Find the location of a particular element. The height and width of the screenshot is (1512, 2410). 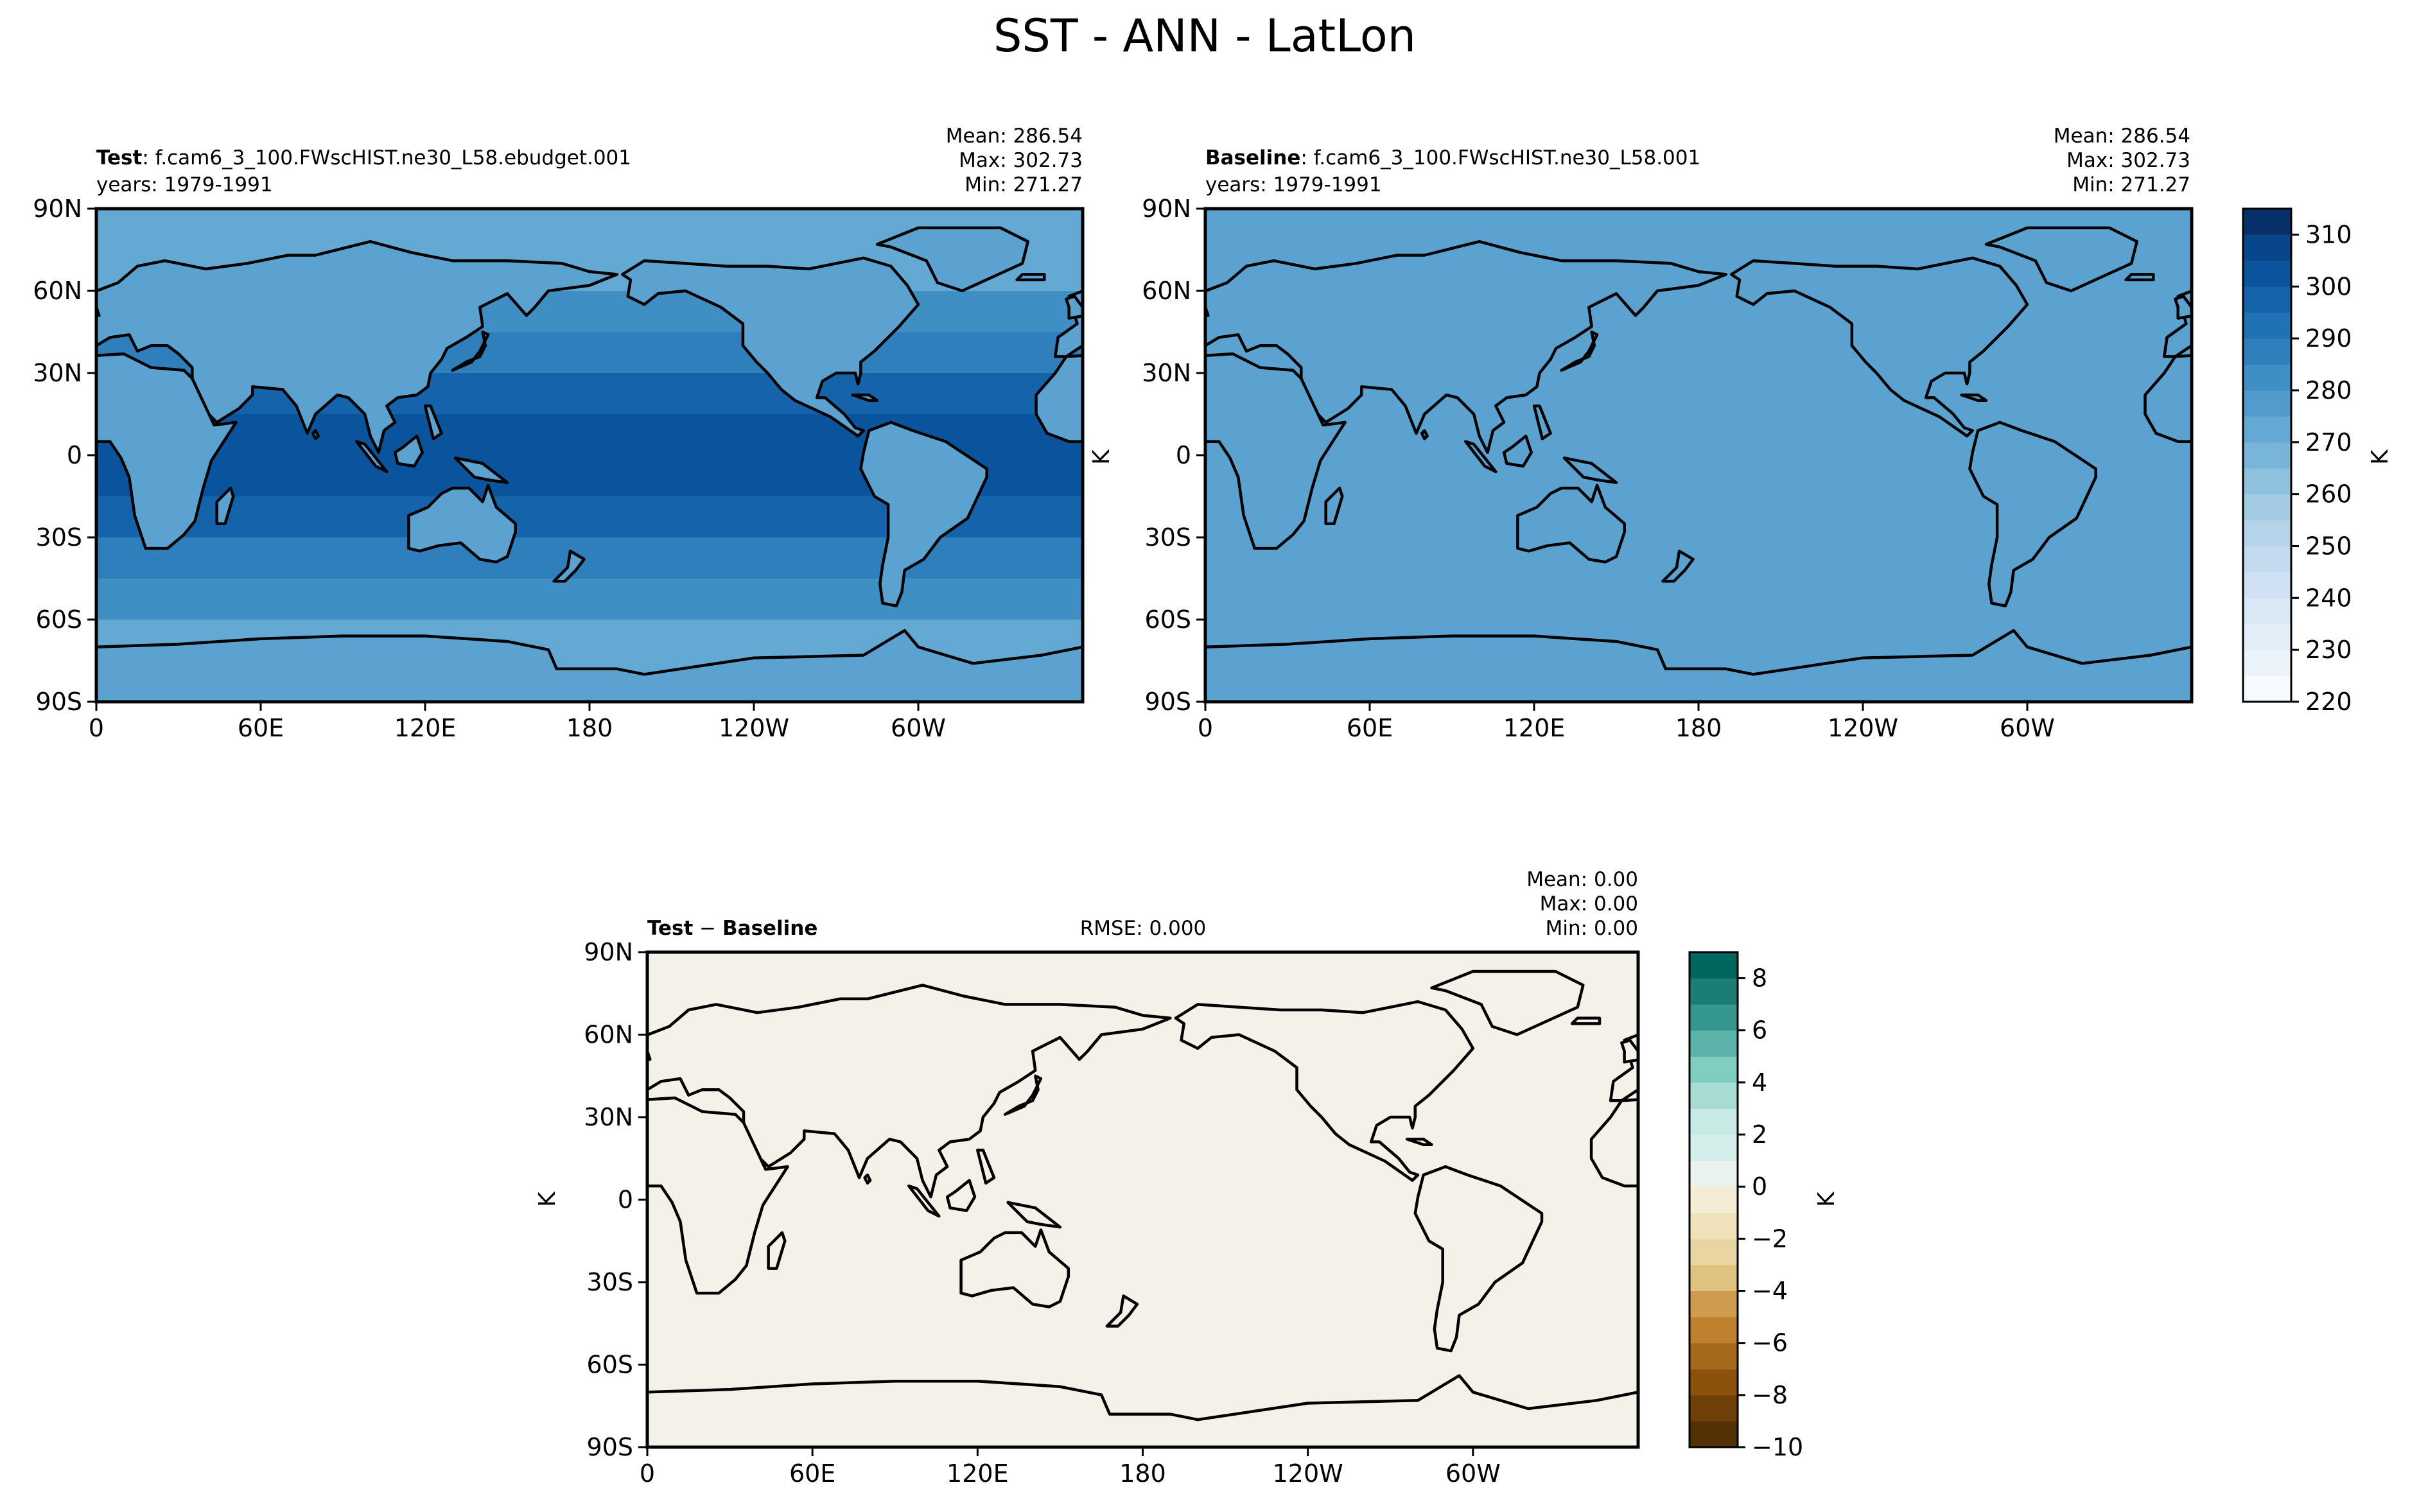

colorbar-tick-label: 4 is located at coordinates (1759, 1082).